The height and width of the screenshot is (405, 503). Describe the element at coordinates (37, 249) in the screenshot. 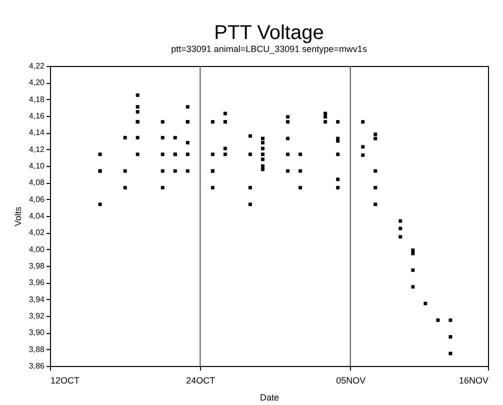

I see `y-tick-label: 4,00` at that location.